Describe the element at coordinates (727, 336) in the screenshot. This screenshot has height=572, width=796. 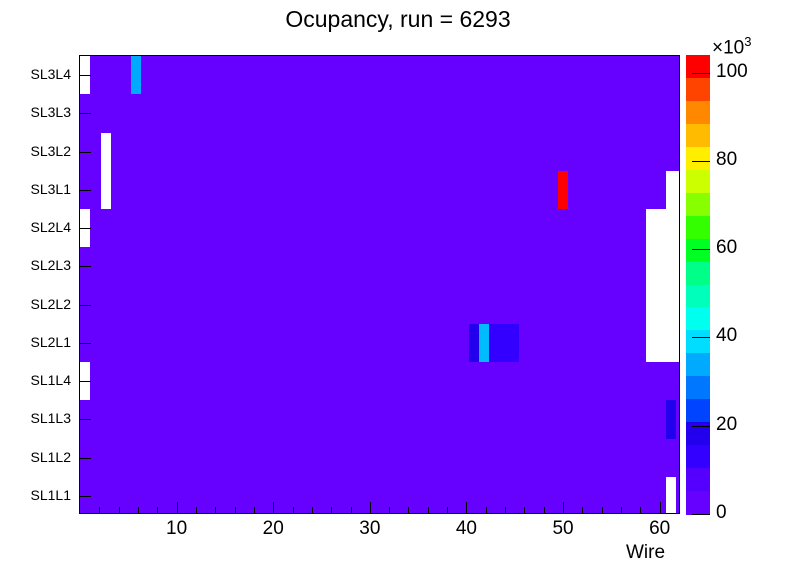
I see `color-scale-tick-label: 40` at that location.